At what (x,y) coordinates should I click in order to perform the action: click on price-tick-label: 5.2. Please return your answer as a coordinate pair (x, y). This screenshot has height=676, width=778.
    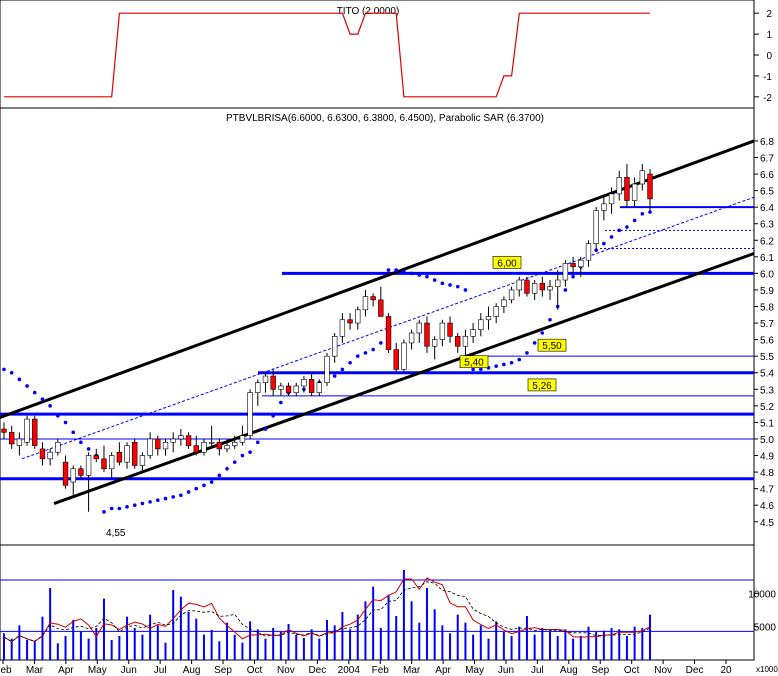
    Looking at the image, I should click on (767, 407).